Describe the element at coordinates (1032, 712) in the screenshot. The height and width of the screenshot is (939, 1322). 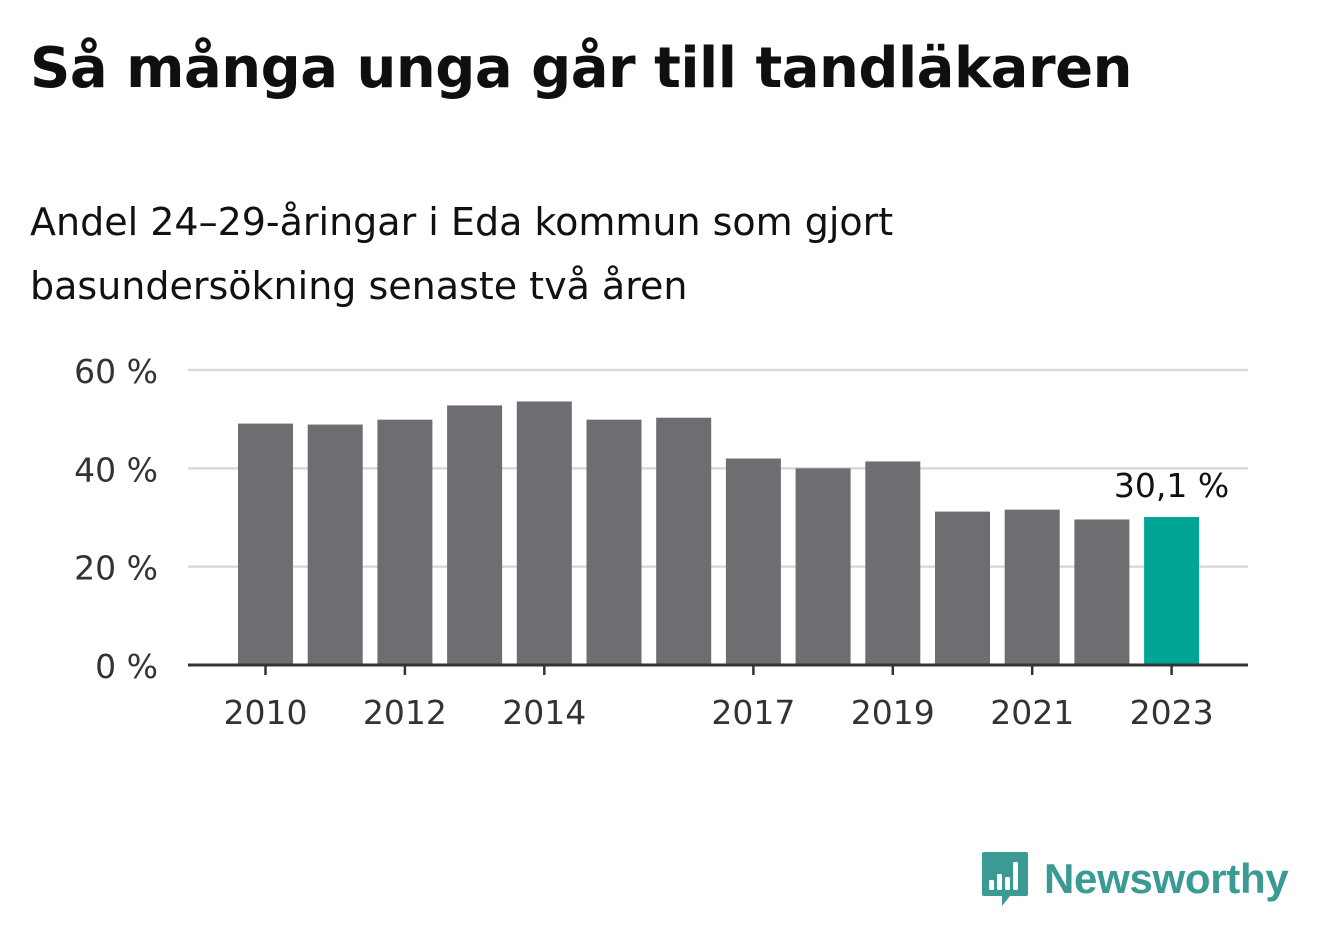
I see `x-tick-label: 2021` at that location.